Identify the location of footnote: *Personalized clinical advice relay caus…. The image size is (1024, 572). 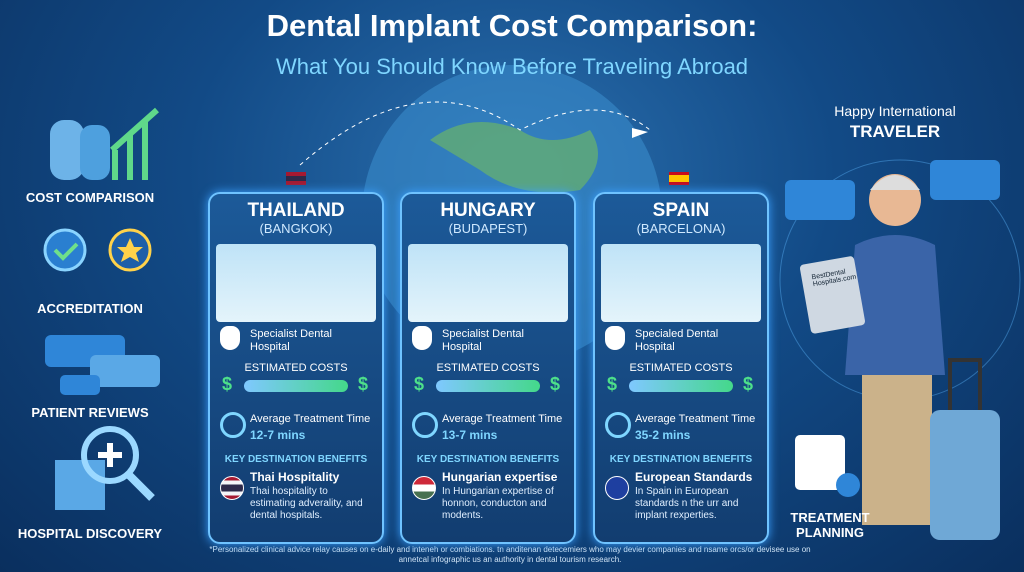
(510, 554).